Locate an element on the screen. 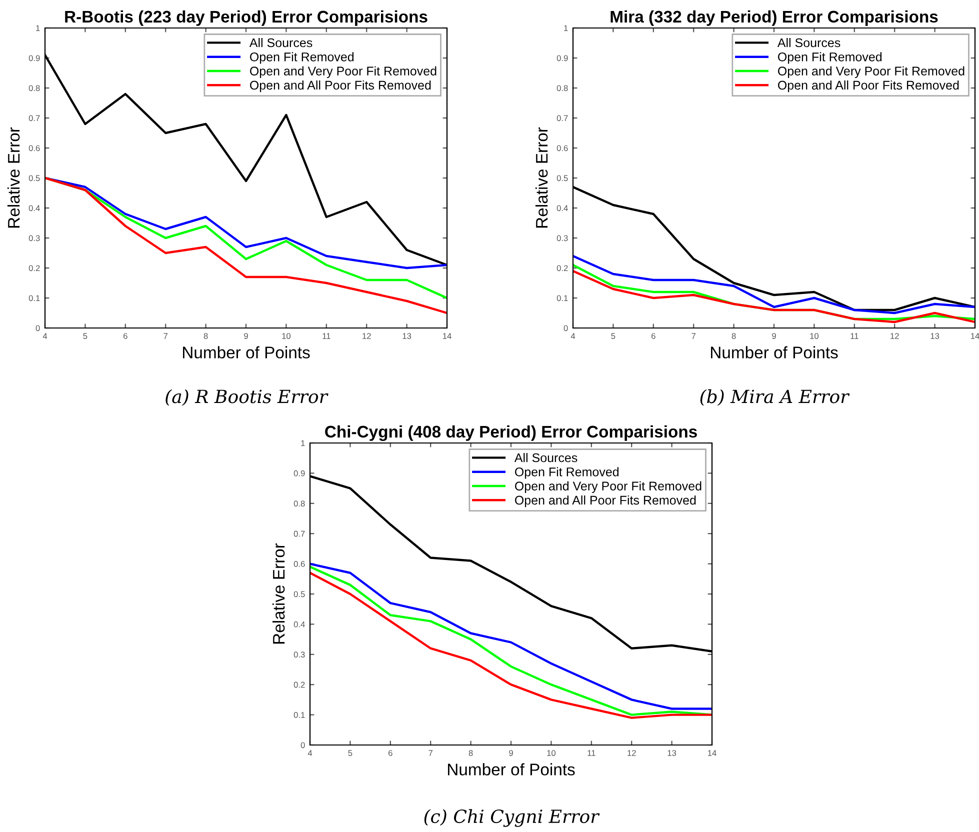  chart-title: Mira (332 day Period) Error Comparisions is located at coordinates (774, 18).